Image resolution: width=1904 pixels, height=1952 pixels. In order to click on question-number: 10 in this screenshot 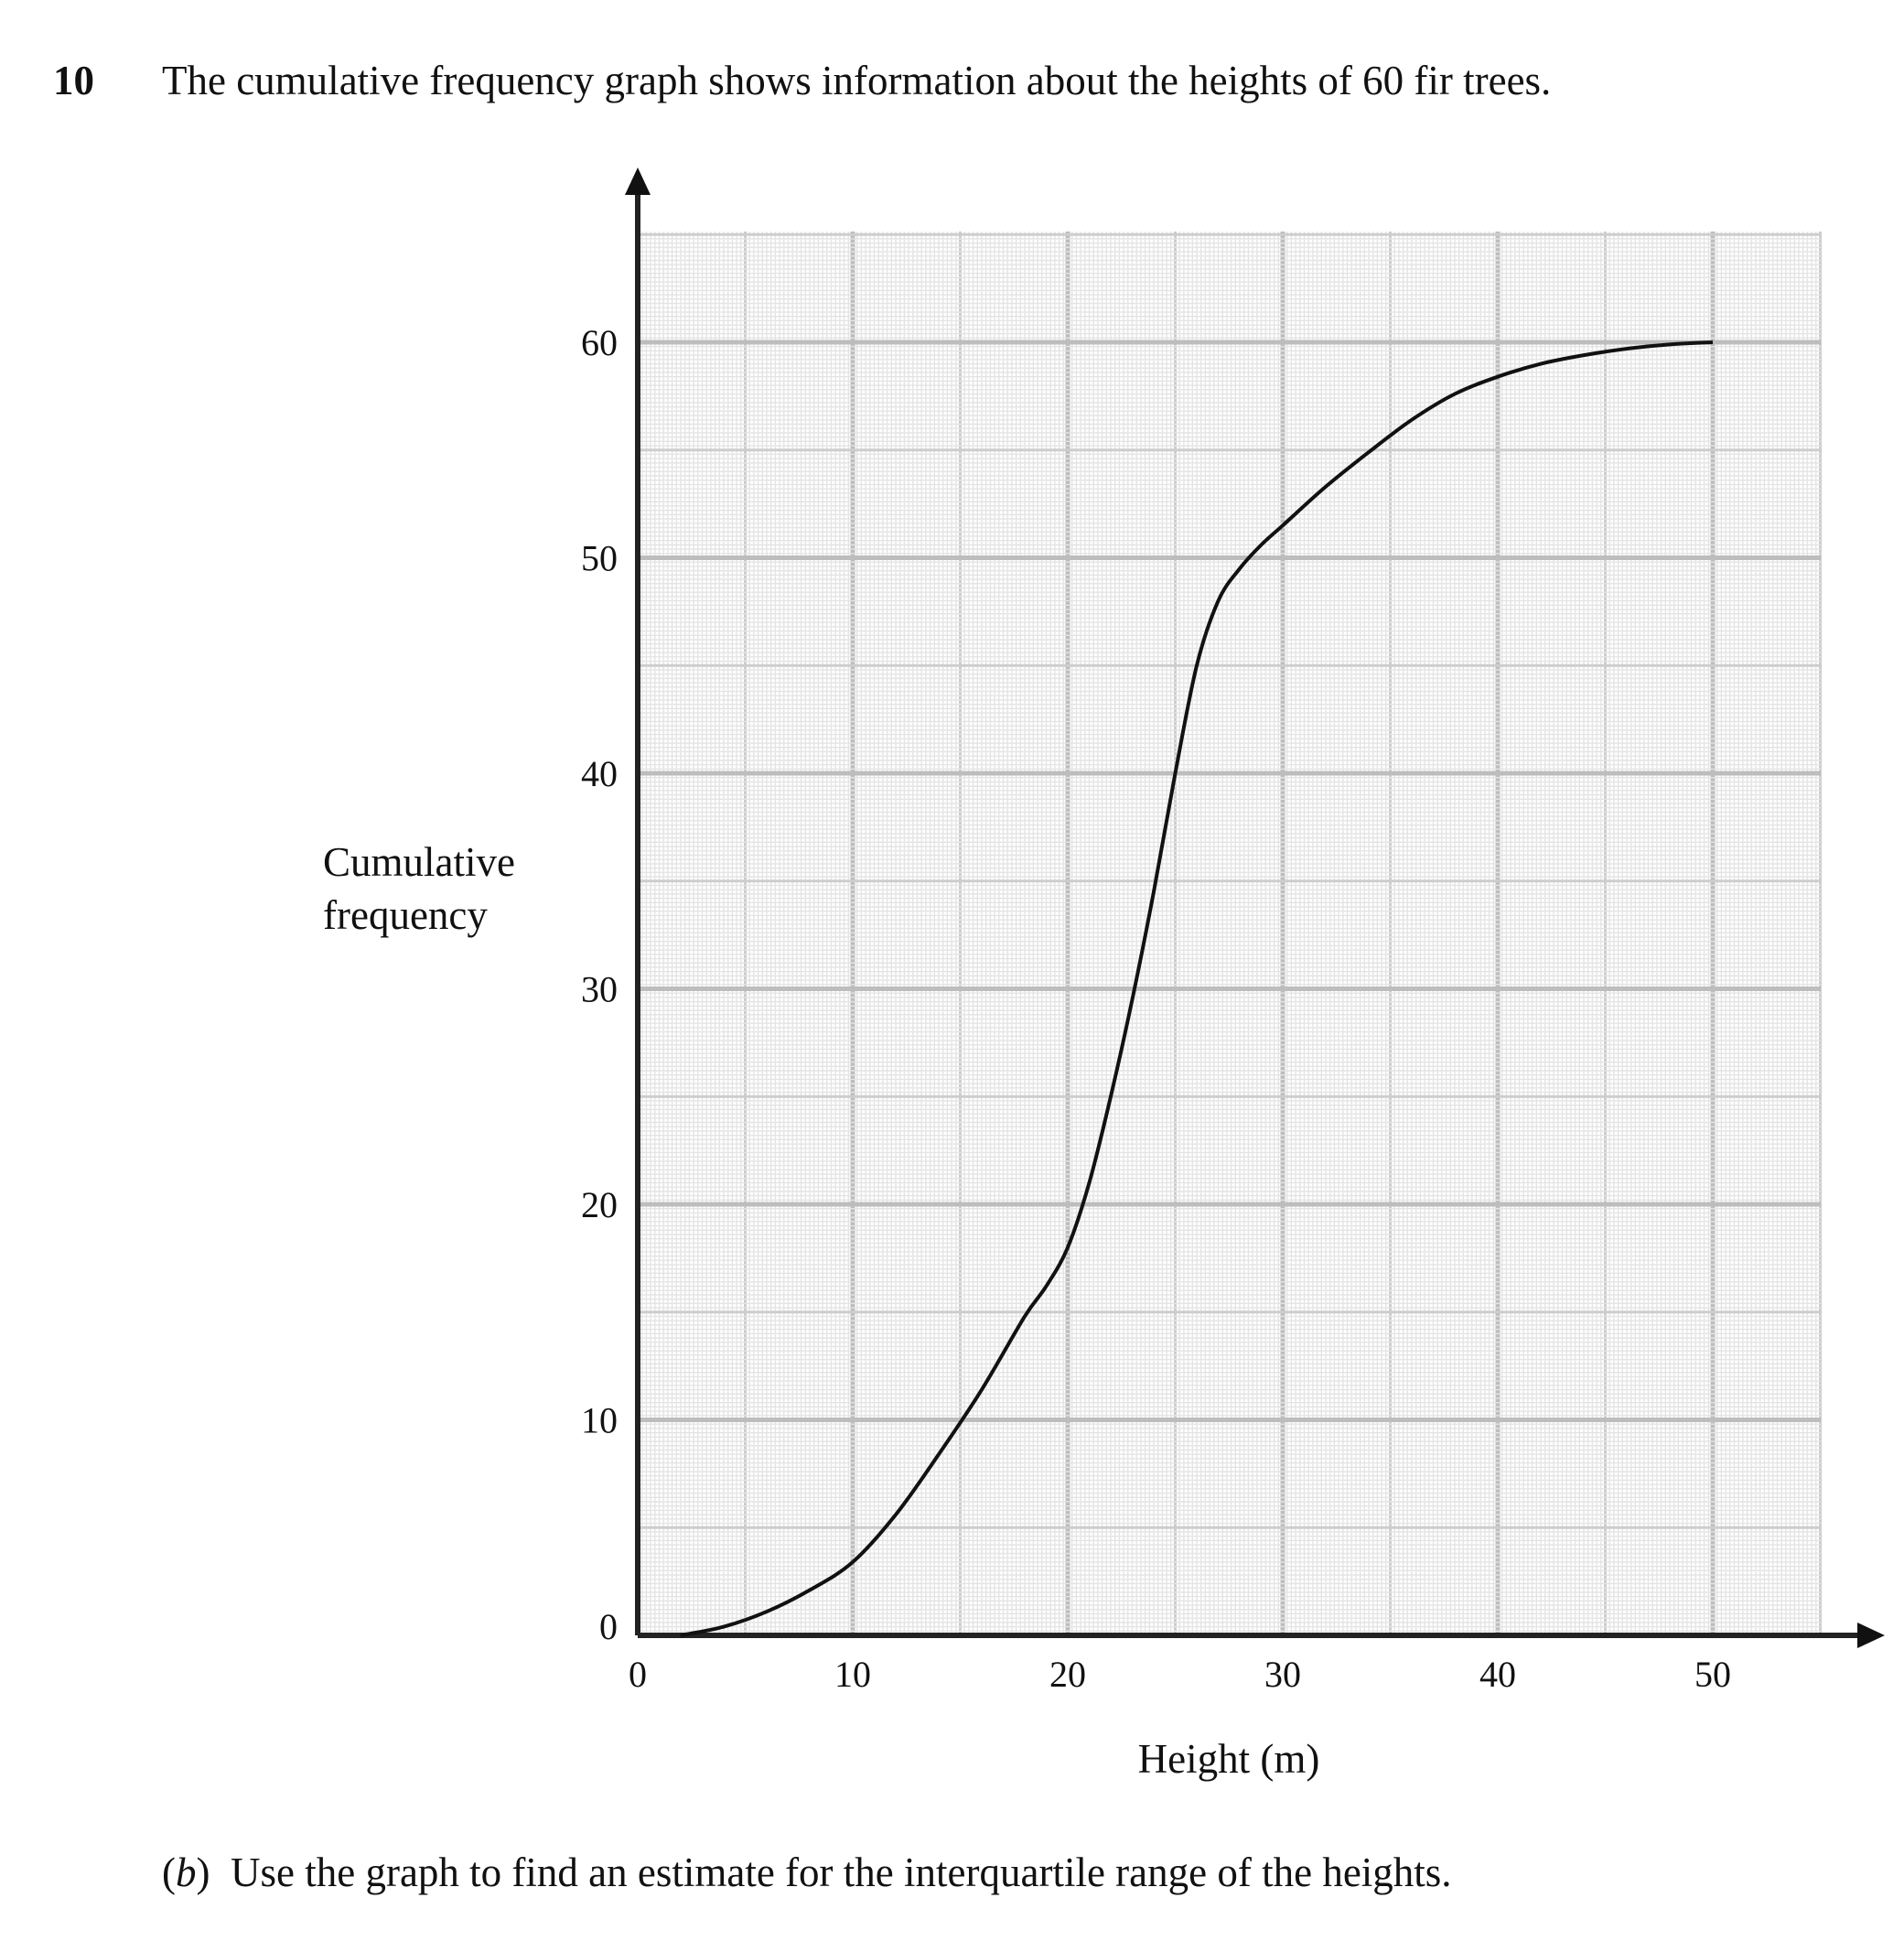, I will do `click(73, 80)`.